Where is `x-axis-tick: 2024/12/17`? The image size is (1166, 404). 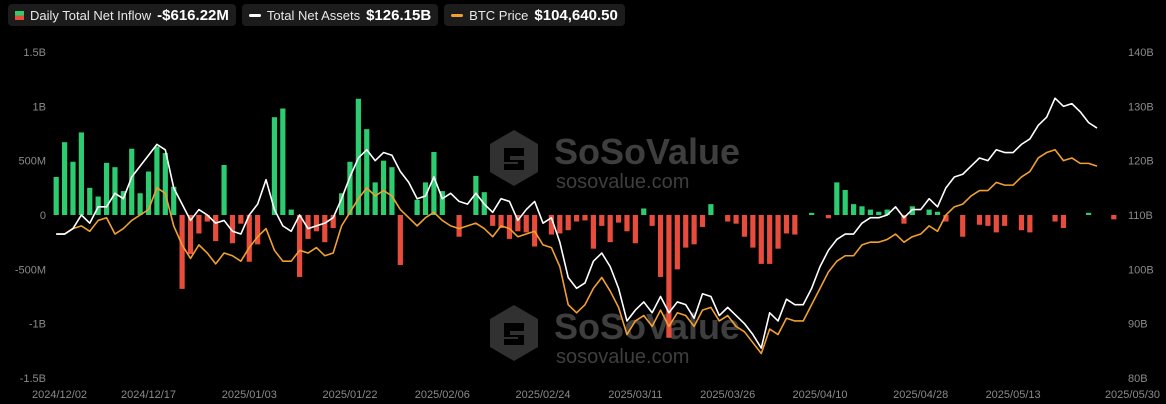 x-axis-tick: 2024/12/17 is located at coordinates (148, 395).